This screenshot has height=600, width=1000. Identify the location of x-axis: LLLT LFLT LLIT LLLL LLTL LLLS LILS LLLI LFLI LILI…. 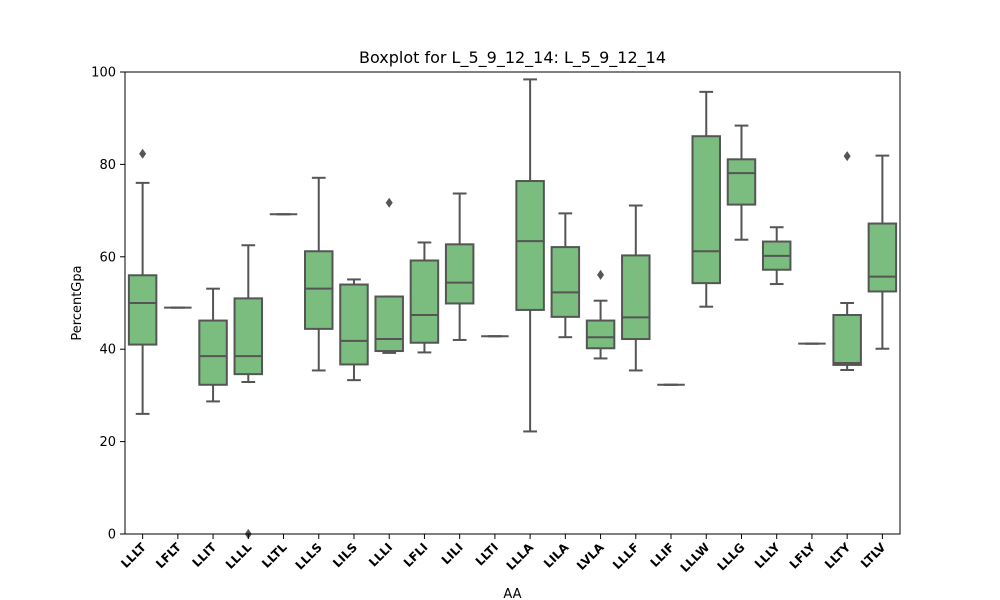
(503, 554).